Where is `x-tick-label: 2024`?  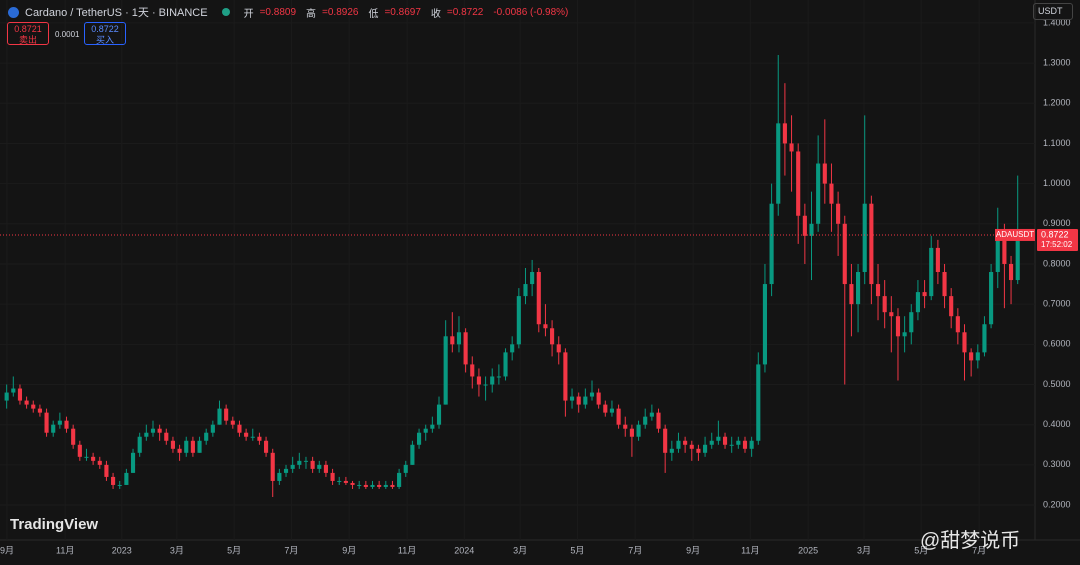 x-tick-label: 2024 is located at coordinates (464, 550).